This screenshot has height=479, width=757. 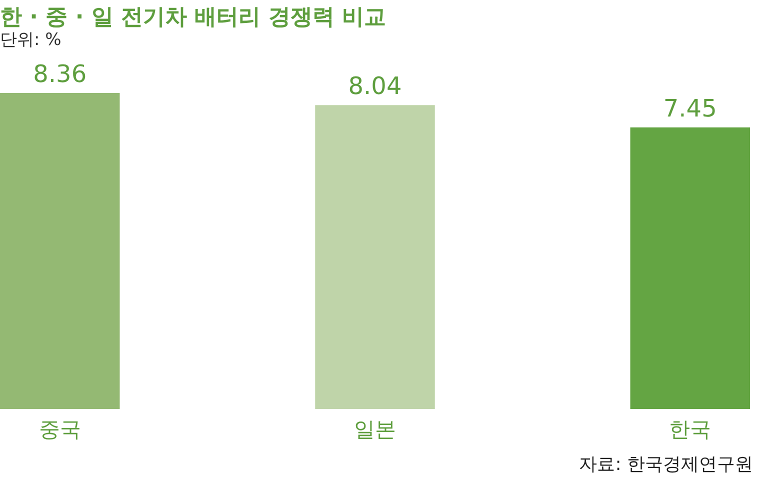 I want to click on x-tick-label: 한국, so click(x=690, y=430).